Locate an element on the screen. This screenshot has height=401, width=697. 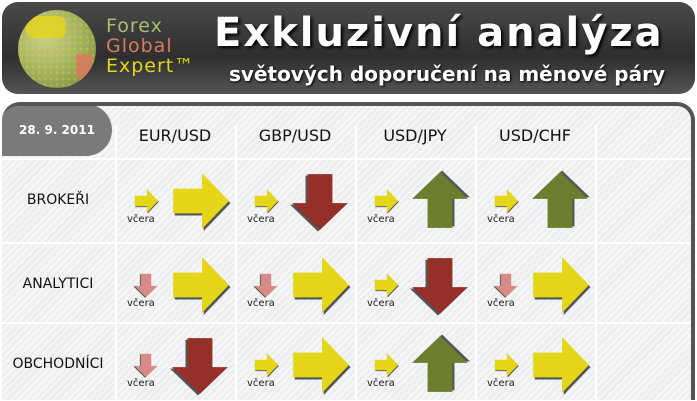
row-label: BROKEŘI is located at coordinates (58, 200).